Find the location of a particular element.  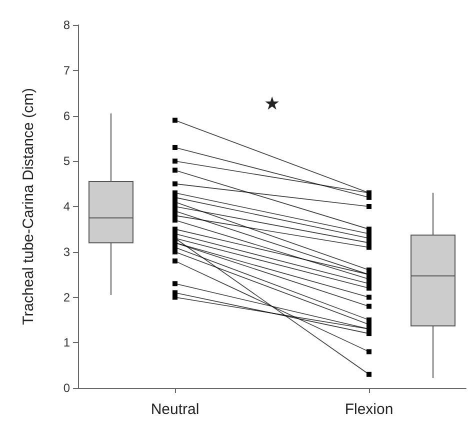

x-tick-label: Neutral is located at coordinates (175, 409).